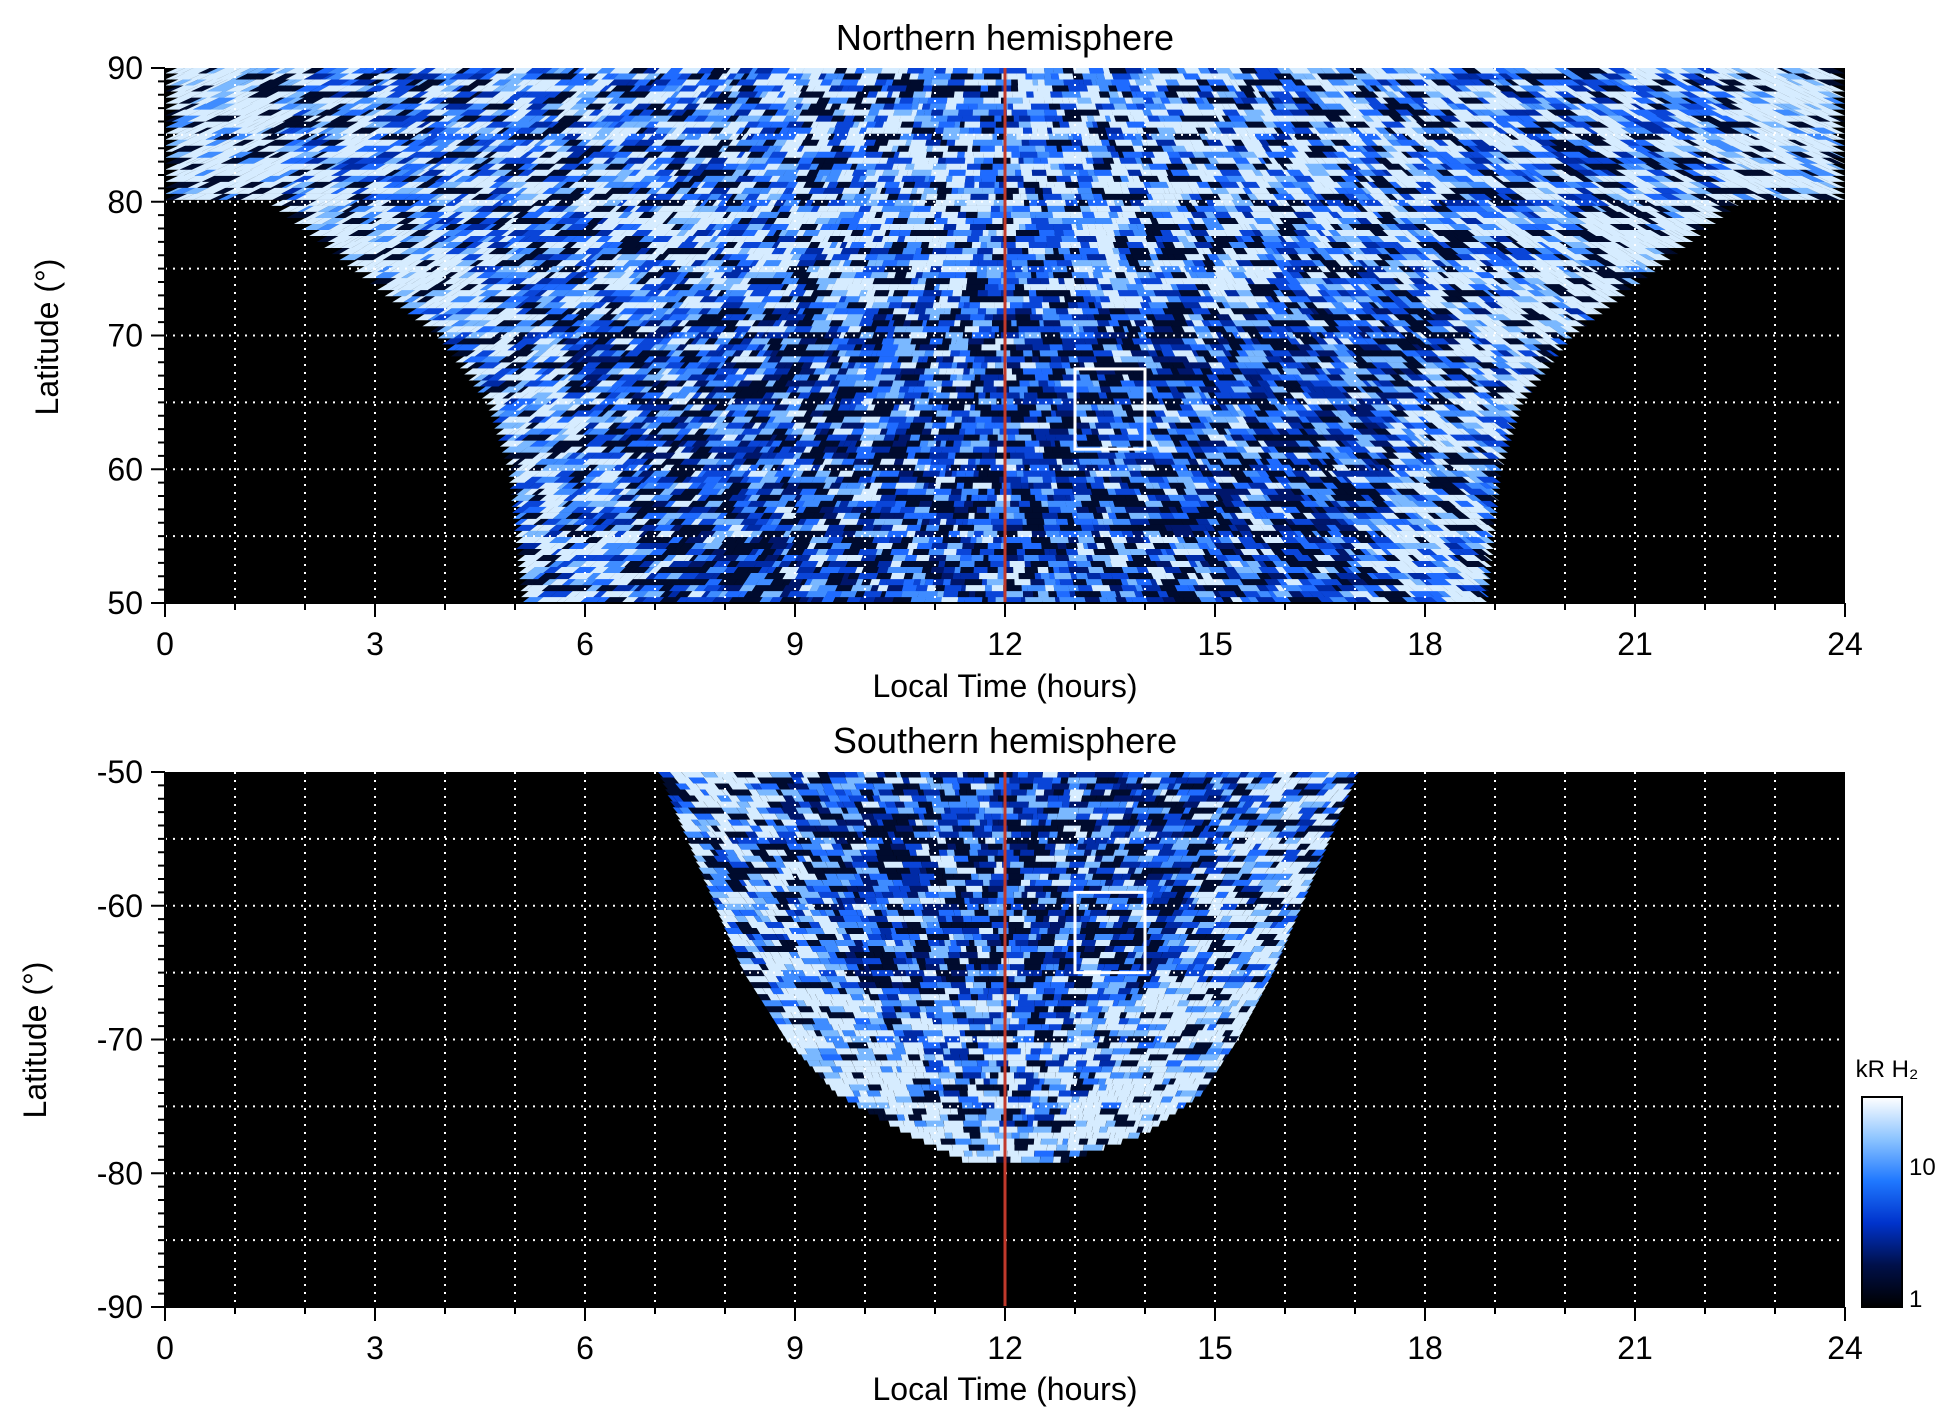 The image size is (1950, 1423). Describe the element at coordinates (1922, 1167) in the screenshot. I see `colorbar-tick-label-10: 10` at that location.